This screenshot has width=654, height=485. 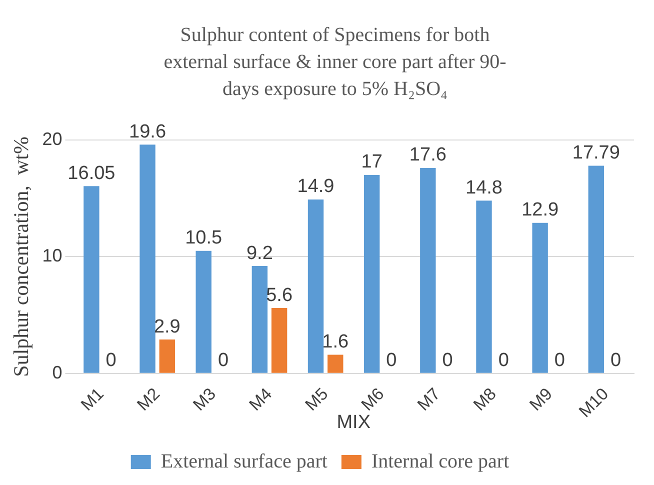 I want to click on y-tick-label: 0, so click(x=57, y=372).